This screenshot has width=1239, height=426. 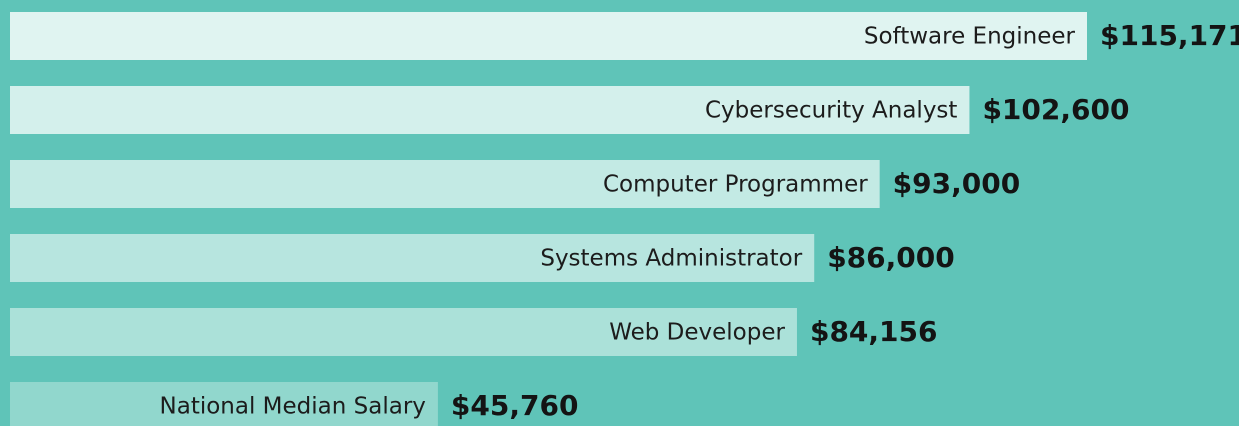 What do you see at coordinates (1169, 35) in the screenshot?
I see `value-label: $115,171` at bounding box center [1169, 35].